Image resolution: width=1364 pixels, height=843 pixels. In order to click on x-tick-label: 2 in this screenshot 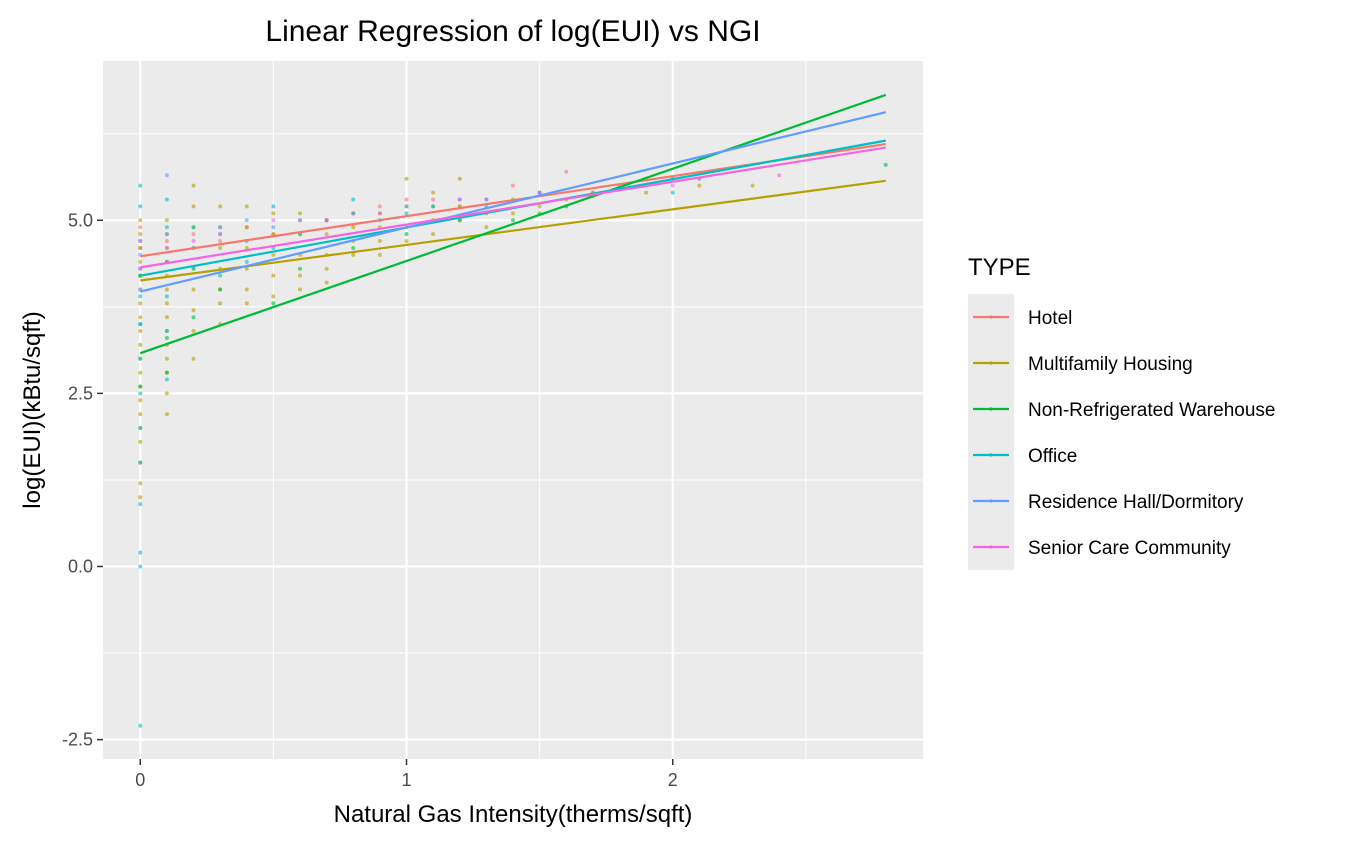, I will do `click(673, 780)`.